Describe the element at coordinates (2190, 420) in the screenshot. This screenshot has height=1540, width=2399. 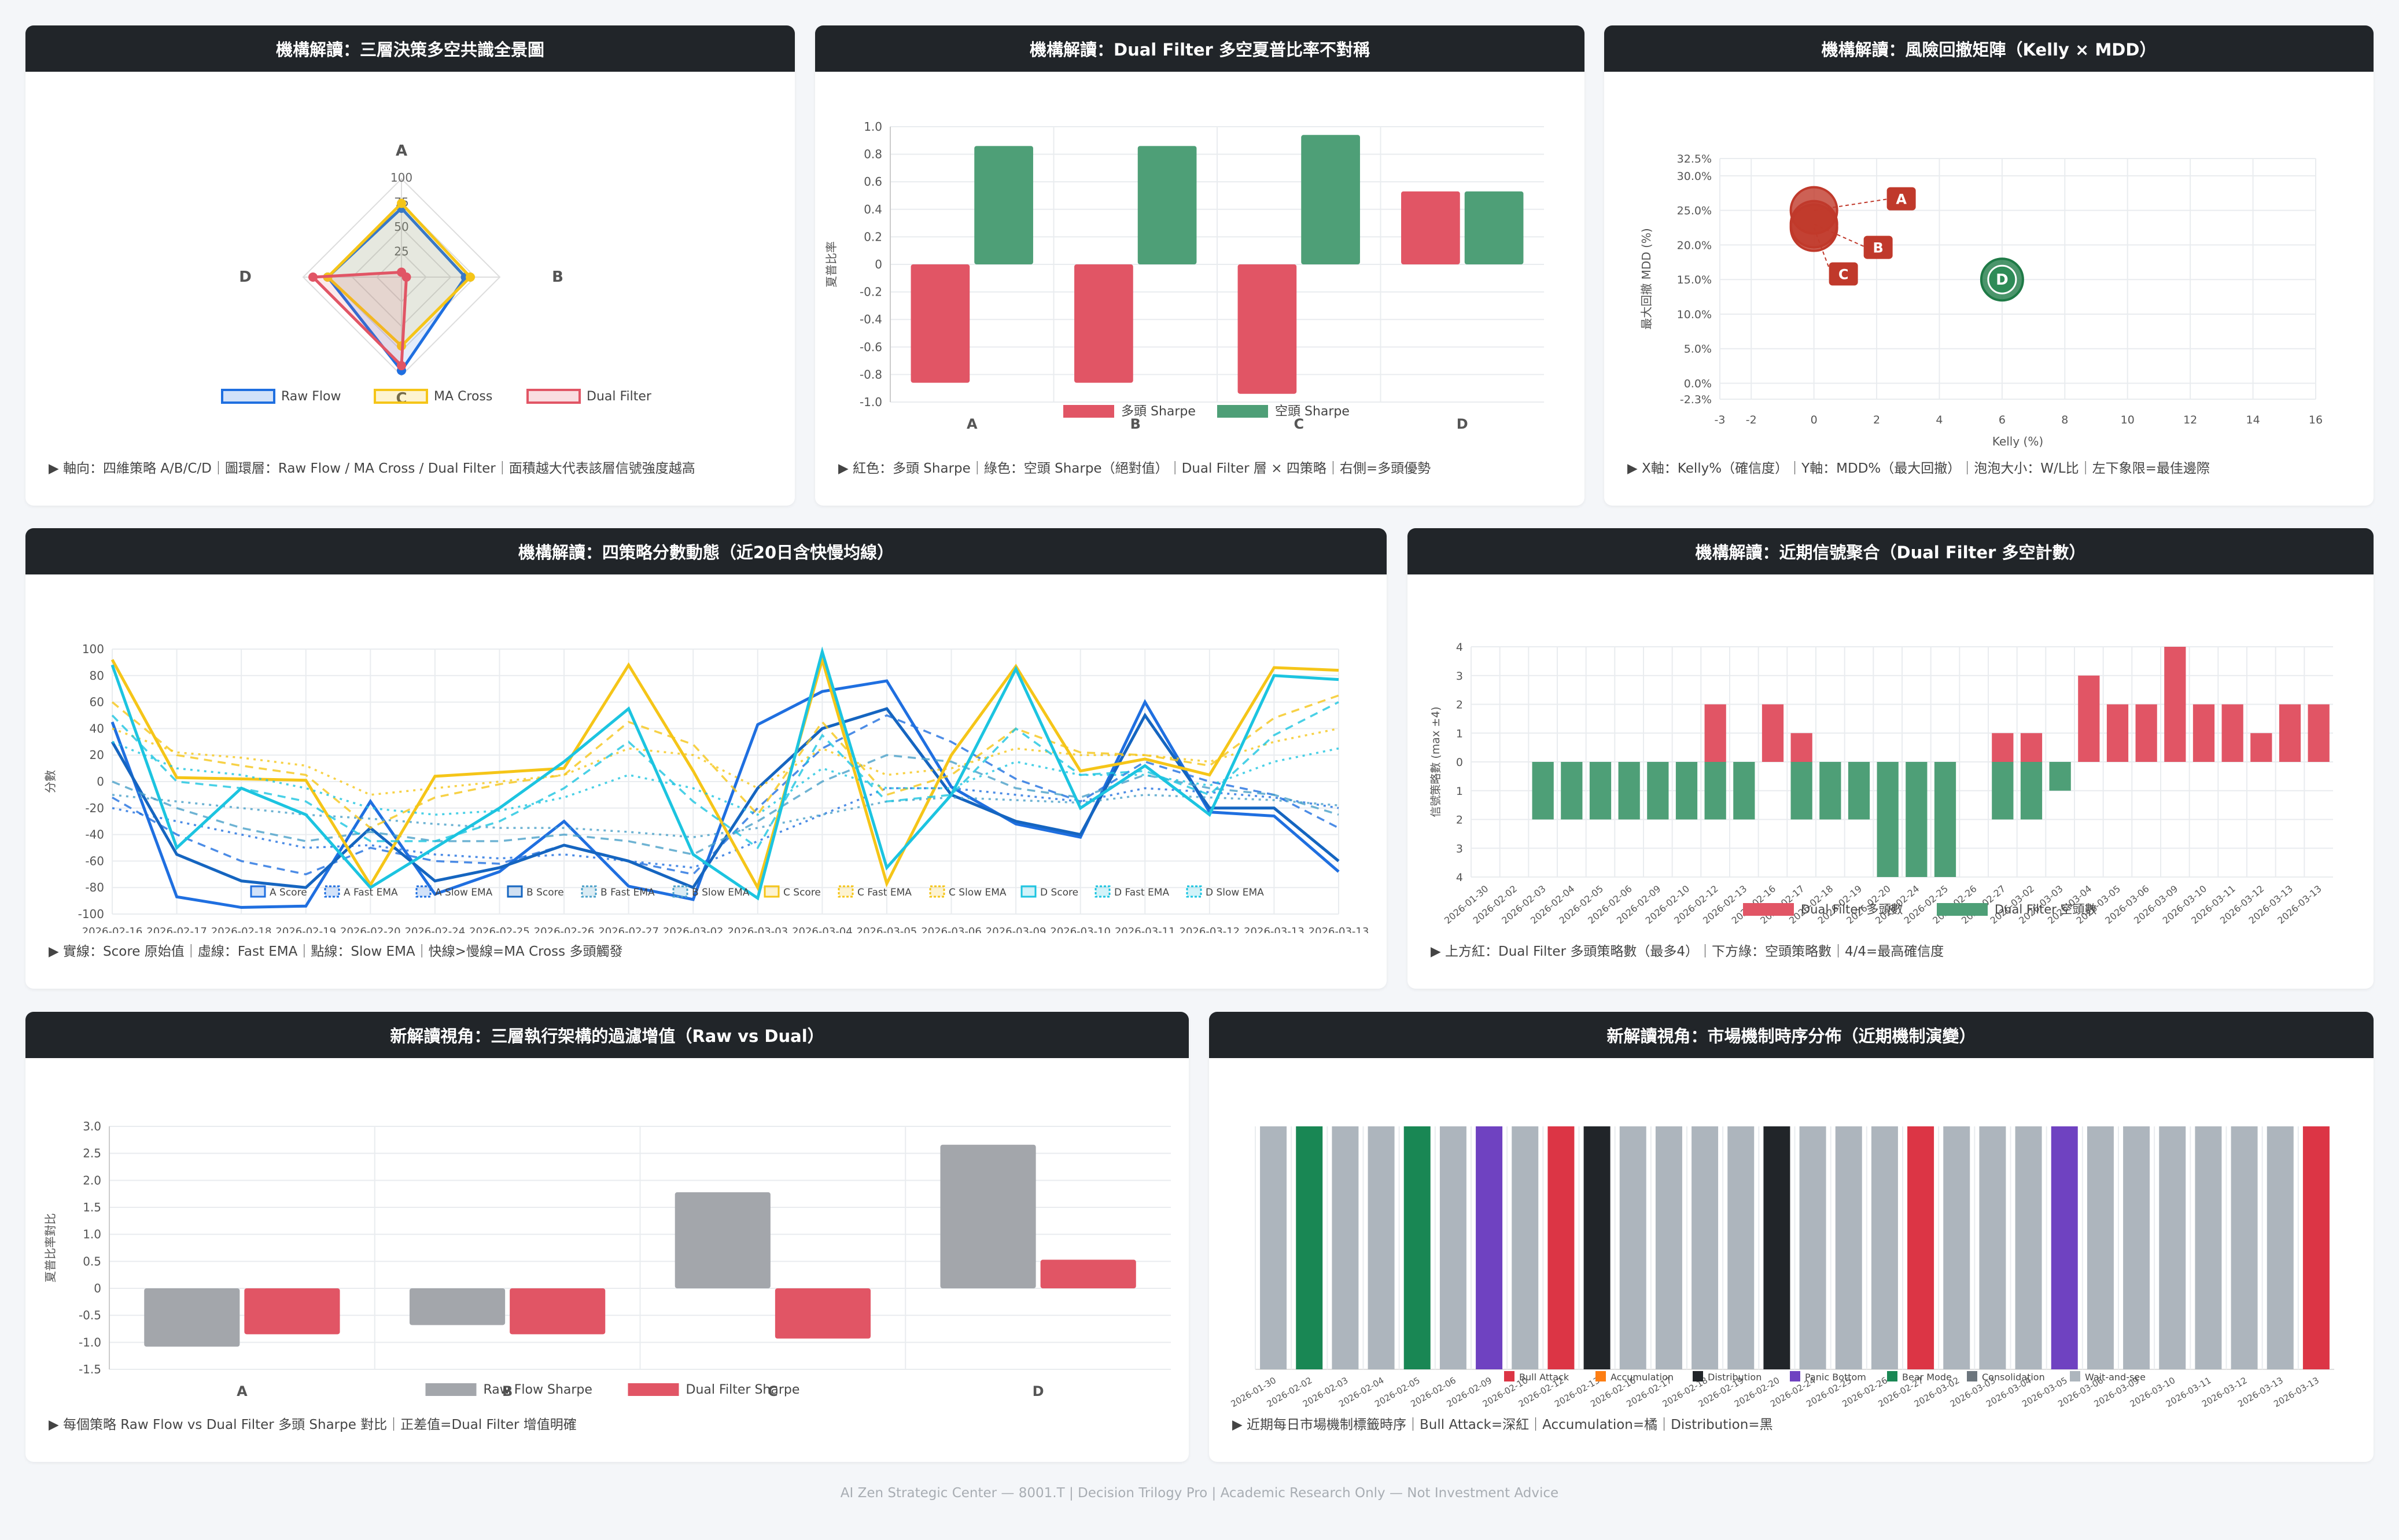
I see `x-tick-label: 12` at that location.